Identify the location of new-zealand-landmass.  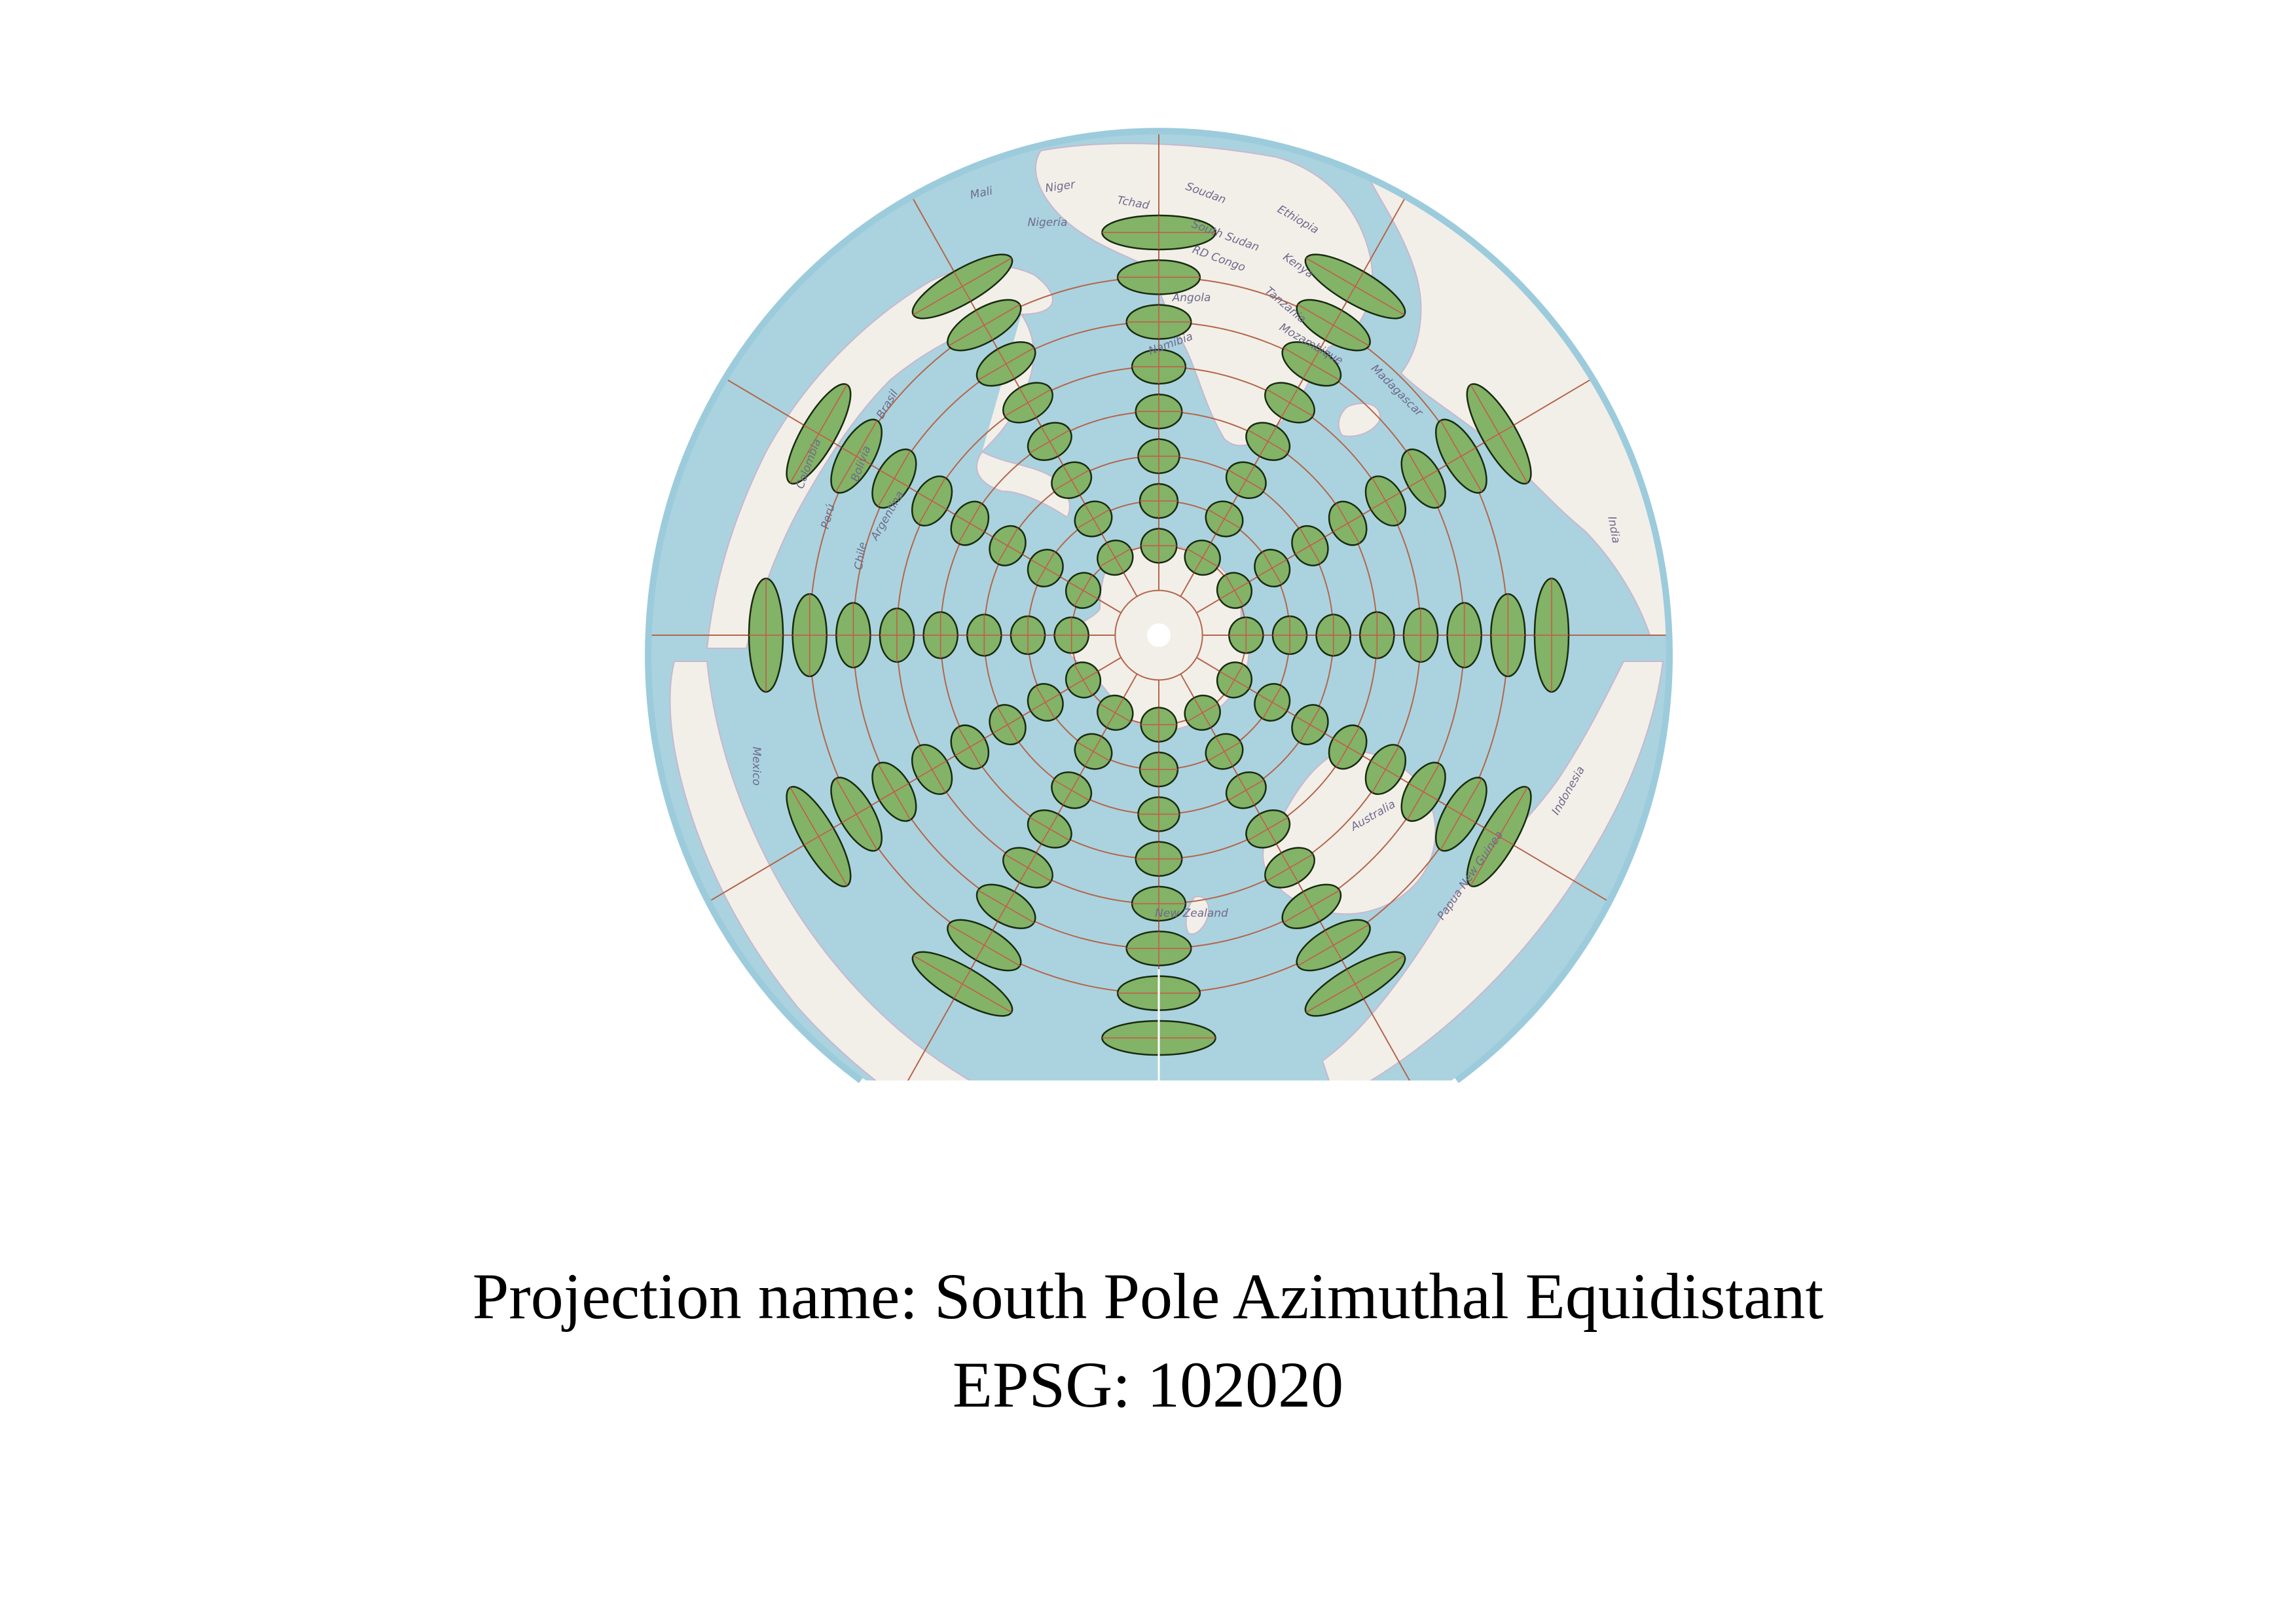
(1197, 915).